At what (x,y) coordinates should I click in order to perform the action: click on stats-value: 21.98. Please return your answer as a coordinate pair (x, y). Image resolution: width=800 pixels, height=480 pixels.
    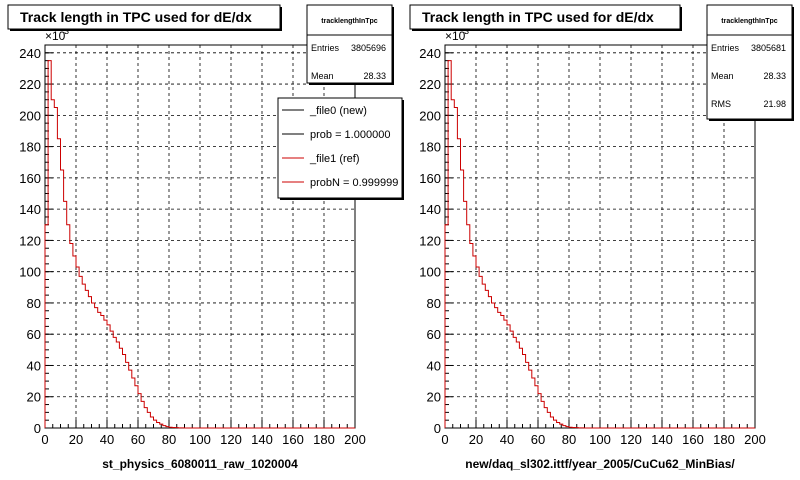
    Looking at the image, I should click on (774, 104).